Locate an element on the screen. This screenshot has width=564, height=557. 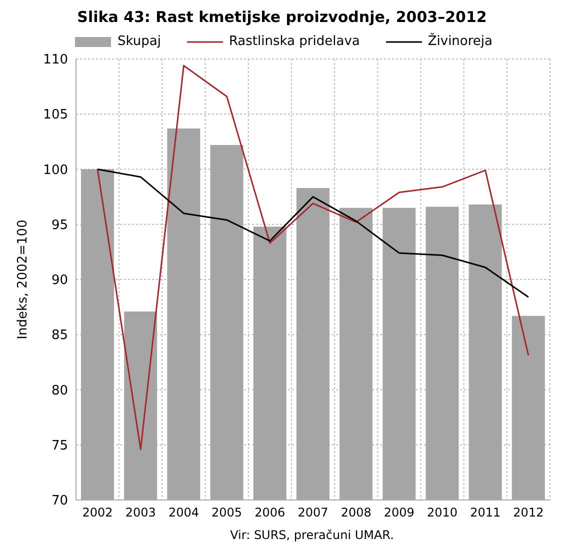
x-tick-label: 2003 is located at coordinates (140, 513).